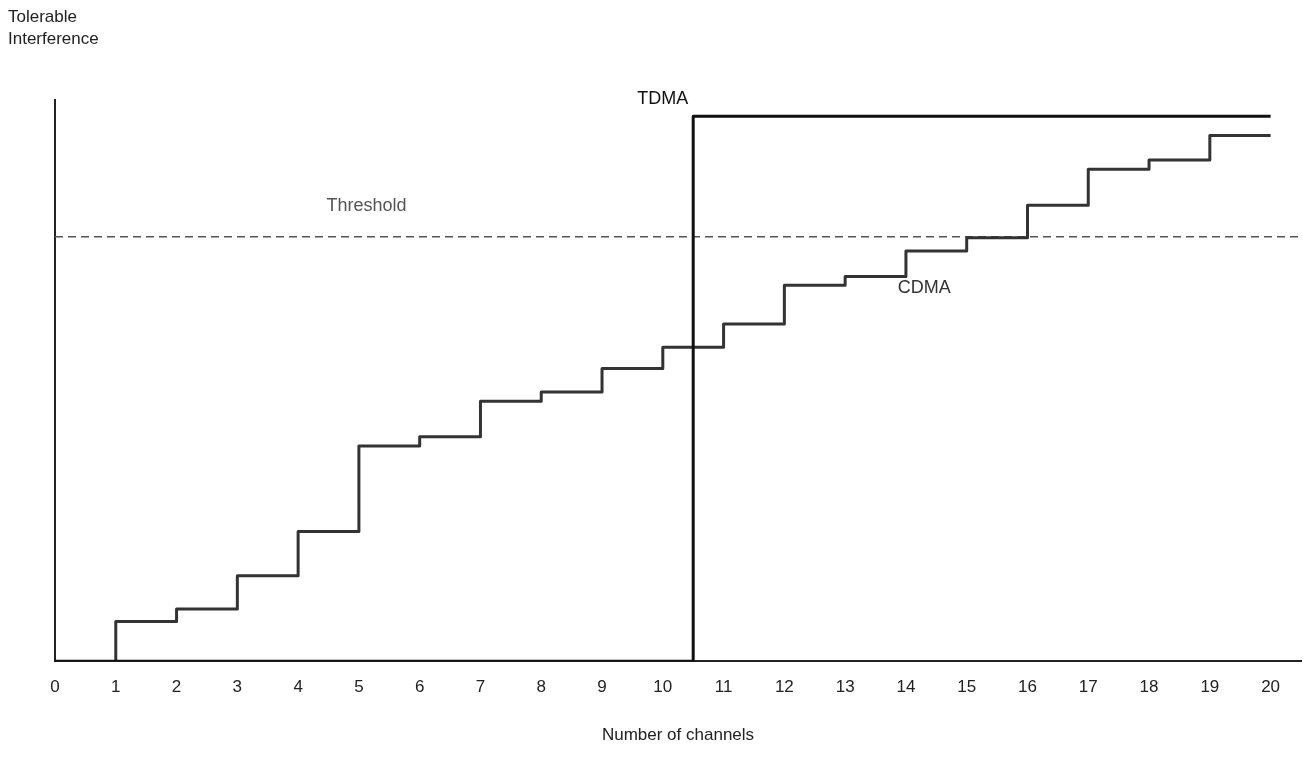 Image resolution: width=1303 pixels, height=760 pixels. What do you see at coordinates (906, 687) in the screenshot?
I see `x-tick-label: 14` at bounding box center [906, 687].